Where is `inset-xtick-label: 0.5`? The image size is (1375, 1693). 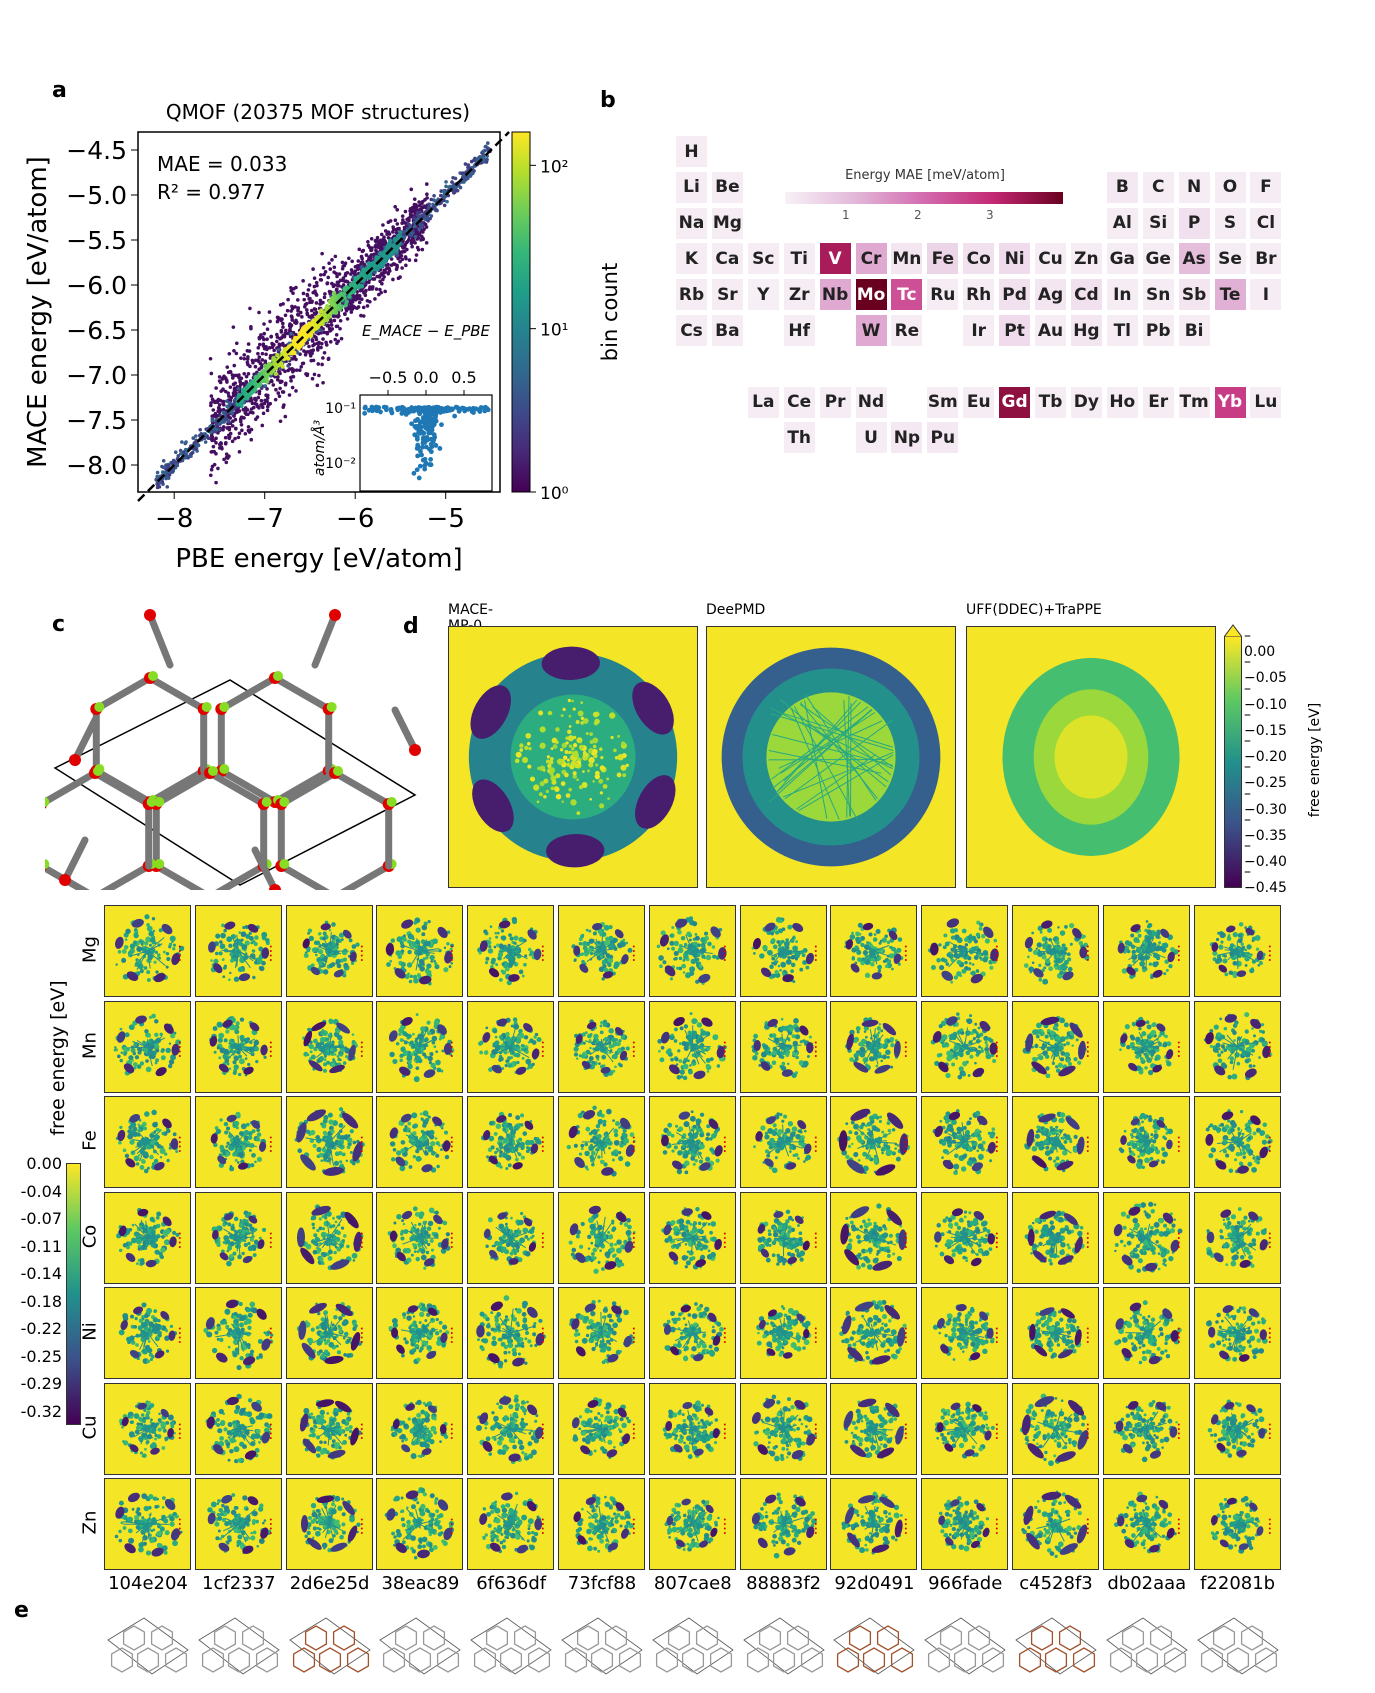 inset-xtick-label: 0.5 is located at coordinates (463, 377).